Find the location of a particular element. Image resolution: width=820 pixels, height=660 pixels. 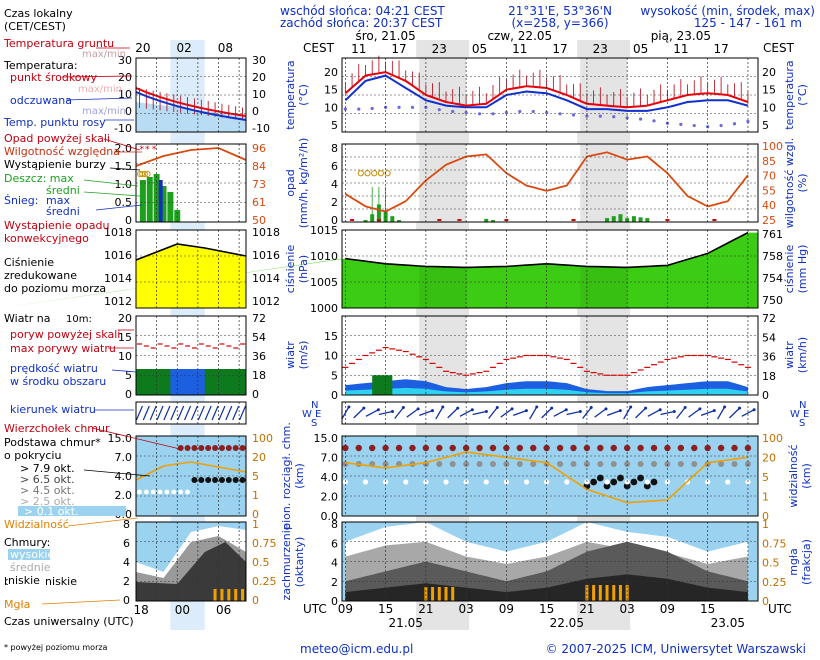

legend-text: zredukowane is located at coordinates (40, 275).